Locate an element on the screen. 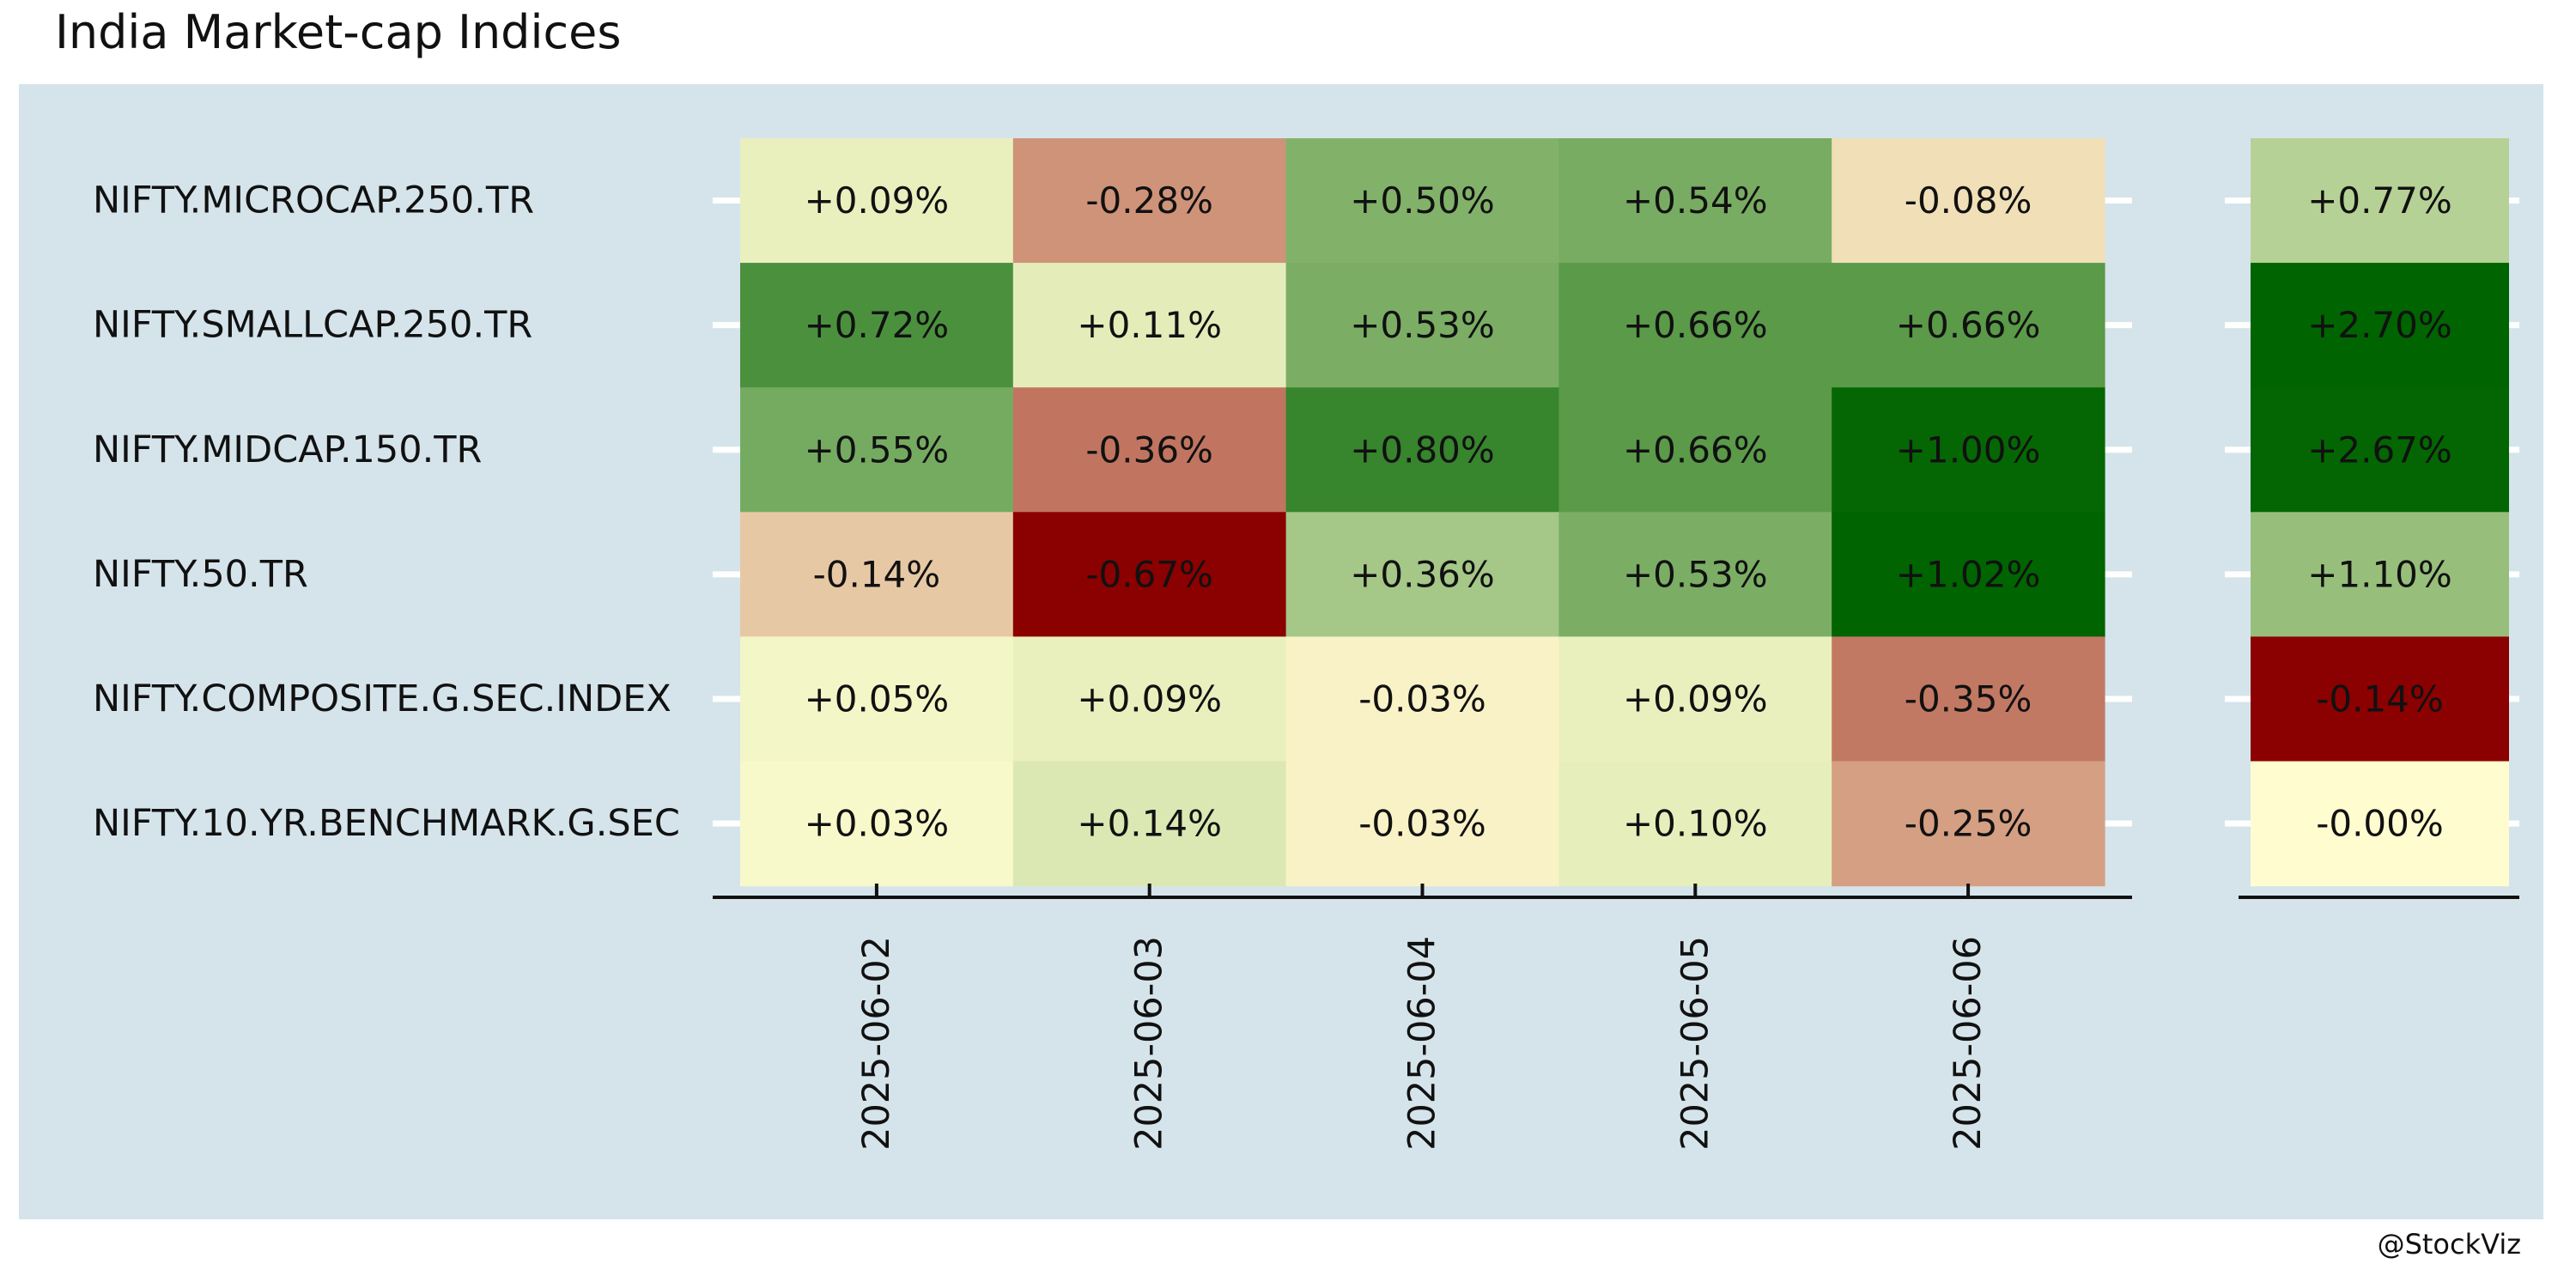 Image resolution: width=2576 pixels, height=1288 pixels. cell-label: -0.28% is located at coordinates (1149, 201).